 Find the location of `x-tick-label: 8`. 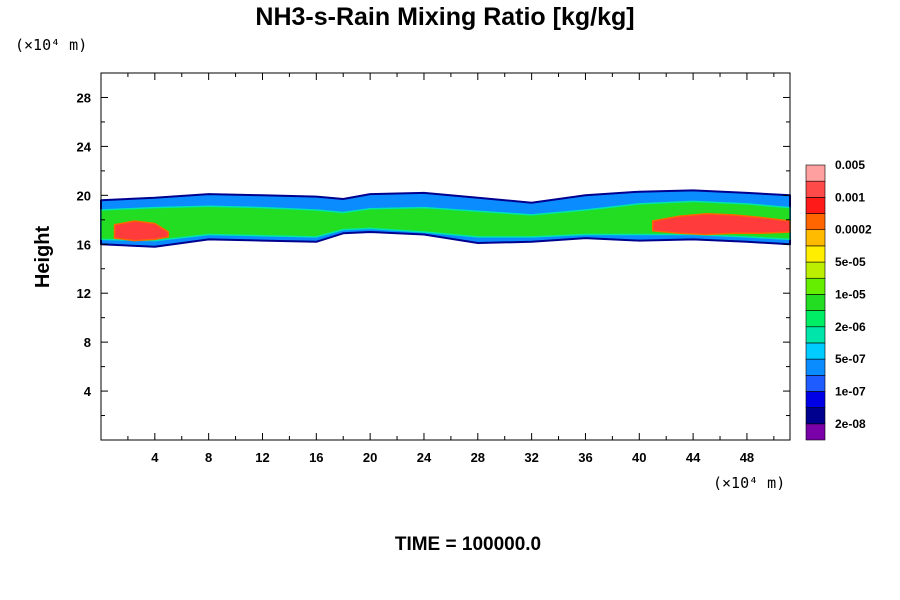

x-tick-label: 8 is located at coordinates (208, 457).